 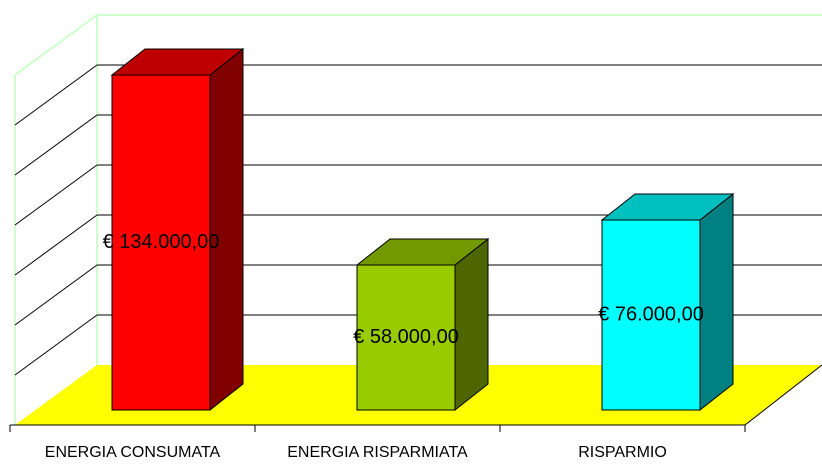 What do you see at coordinates (622, 452) in the screenshot?
I see `x-tick-label: RISPARMIO` at bounding box center [622, 452].